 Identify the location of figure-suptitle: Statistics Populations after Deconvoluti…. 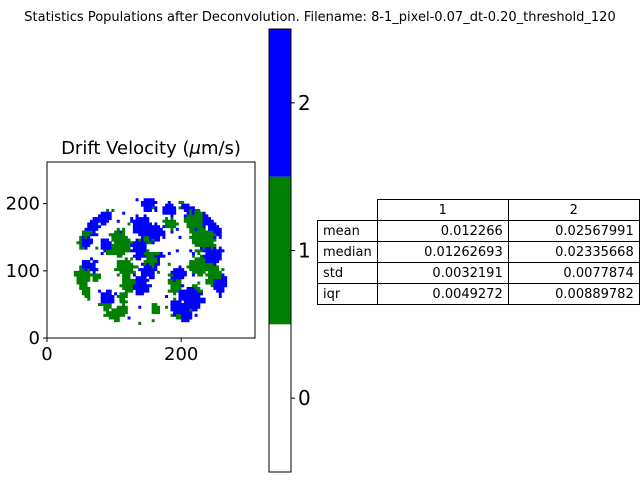
(319, 17).